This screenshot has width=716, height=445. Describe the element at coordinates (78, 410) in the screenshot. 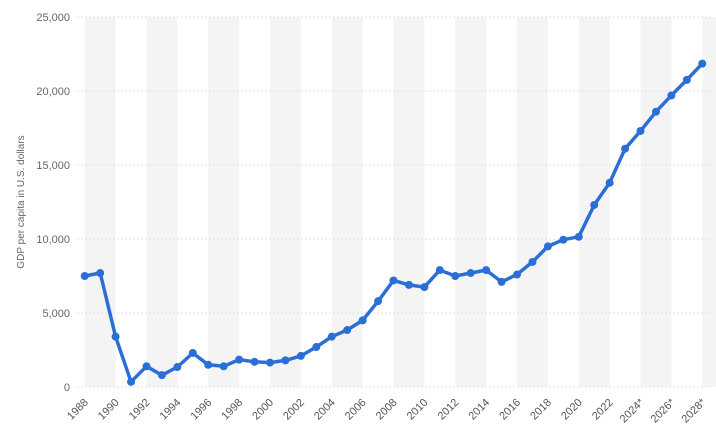

I see `x-tick-label: 1988` at that location.